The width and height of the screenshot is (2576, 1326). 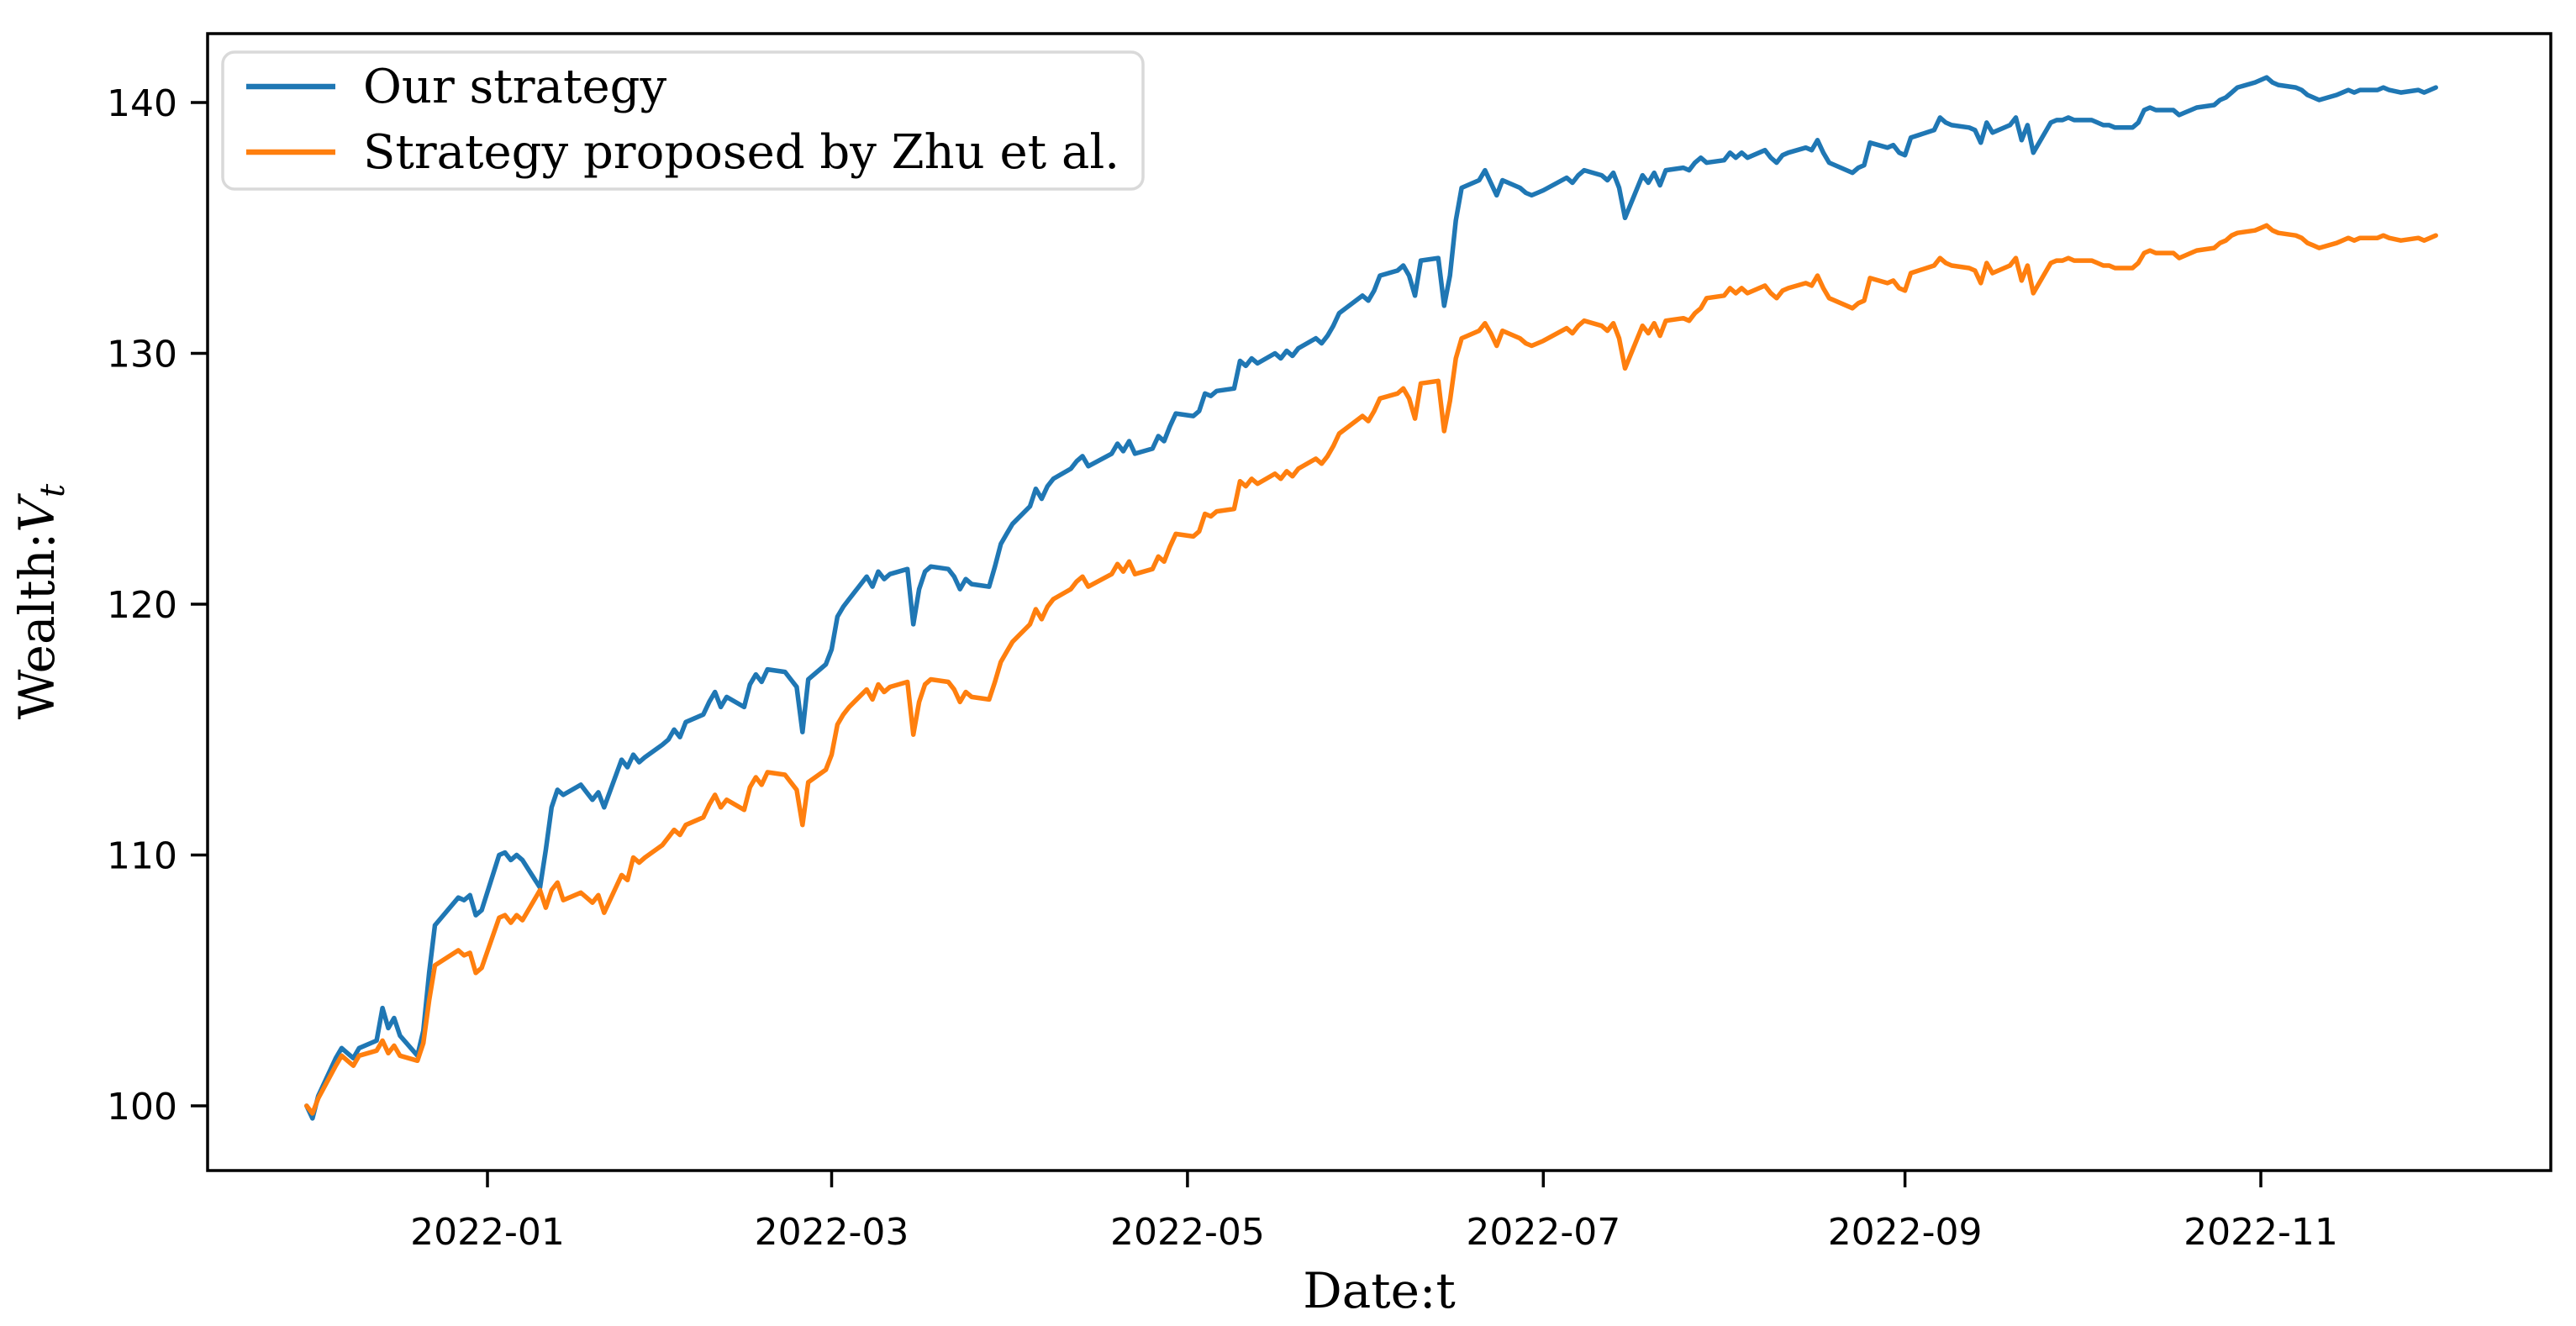 What do you see at coordinates (142, 856) in the screenshot?
I see `y-tick-label-110: 110` at bounding box center [142, 856].